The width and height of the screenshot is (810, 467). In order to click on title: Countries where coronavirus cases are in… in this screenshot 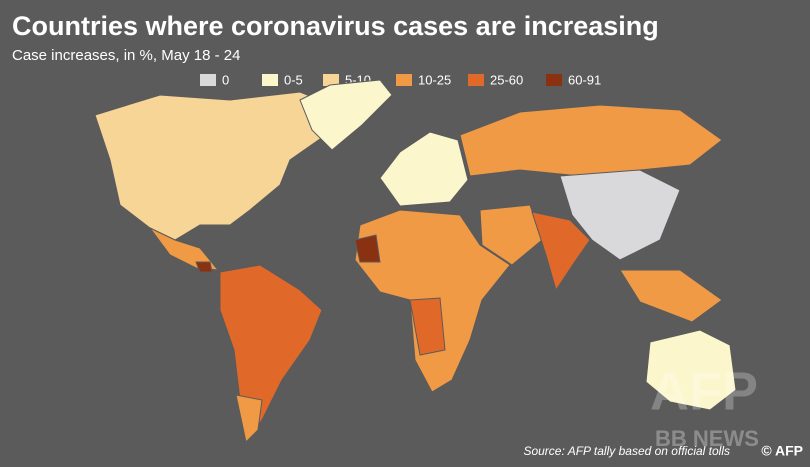, I will do `click(335, 26)`.